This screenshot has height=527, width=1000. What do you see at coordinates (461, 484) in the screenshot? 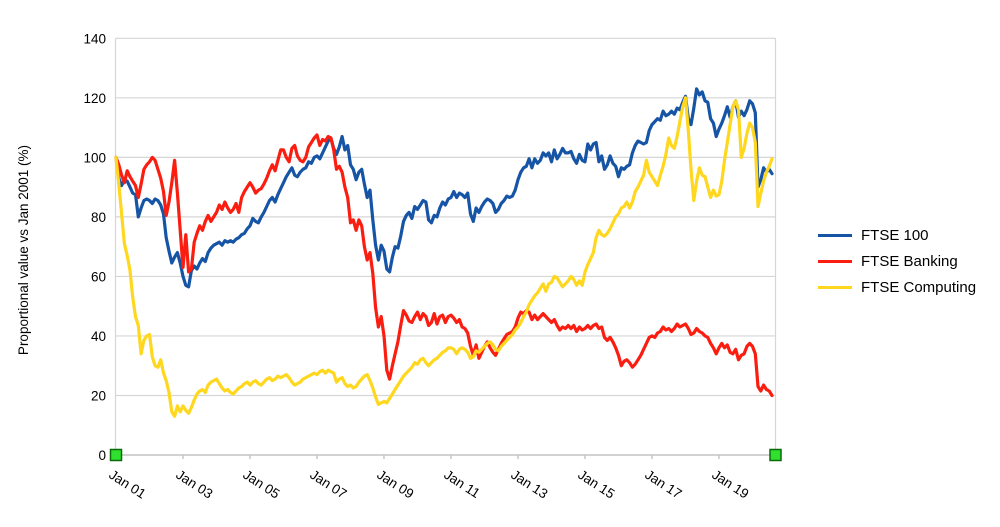
I see `x-tick-label: Jan 11` at bounding box center [461, 484].